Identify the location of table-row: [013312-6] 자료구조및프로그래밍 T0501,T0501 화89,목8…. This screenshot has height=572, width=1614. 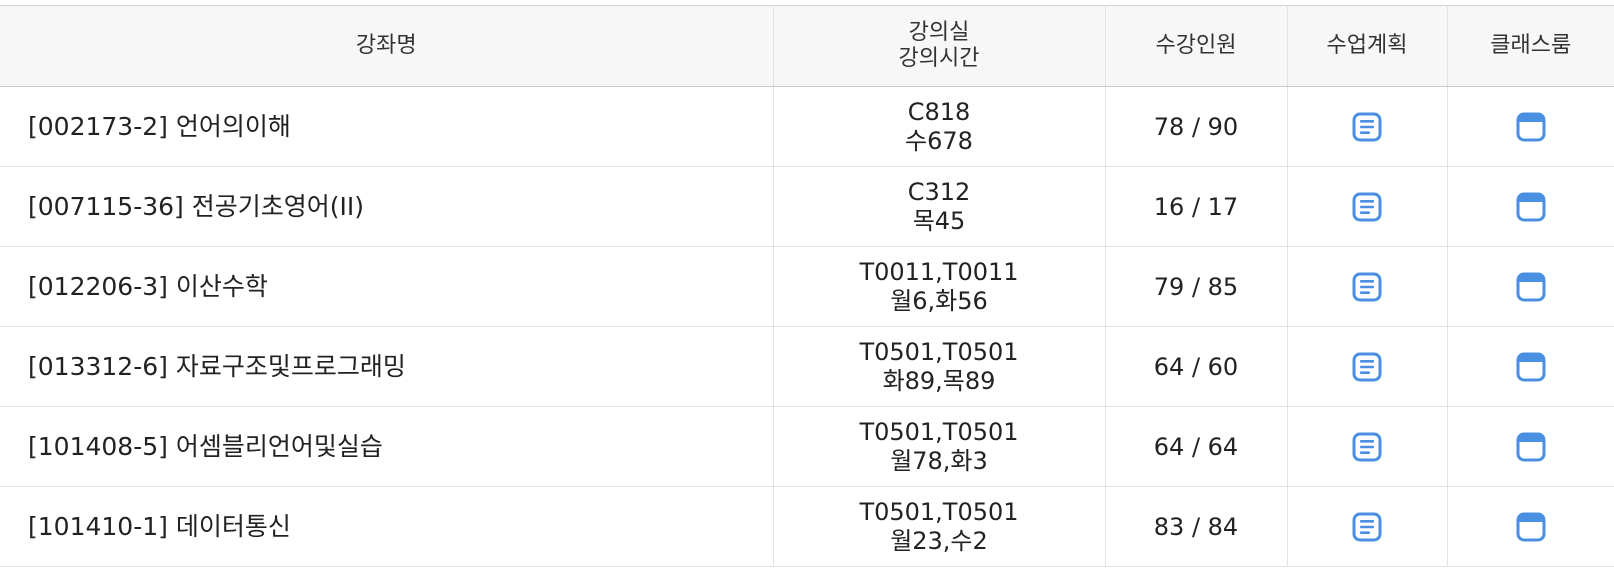
(807, 366).